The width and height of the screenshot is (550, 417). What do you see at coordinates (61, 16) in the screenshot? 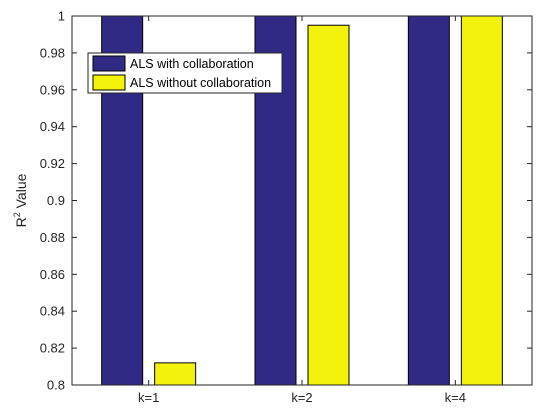
I see `y-tick-label: 1` at bounding box center [61, 16].